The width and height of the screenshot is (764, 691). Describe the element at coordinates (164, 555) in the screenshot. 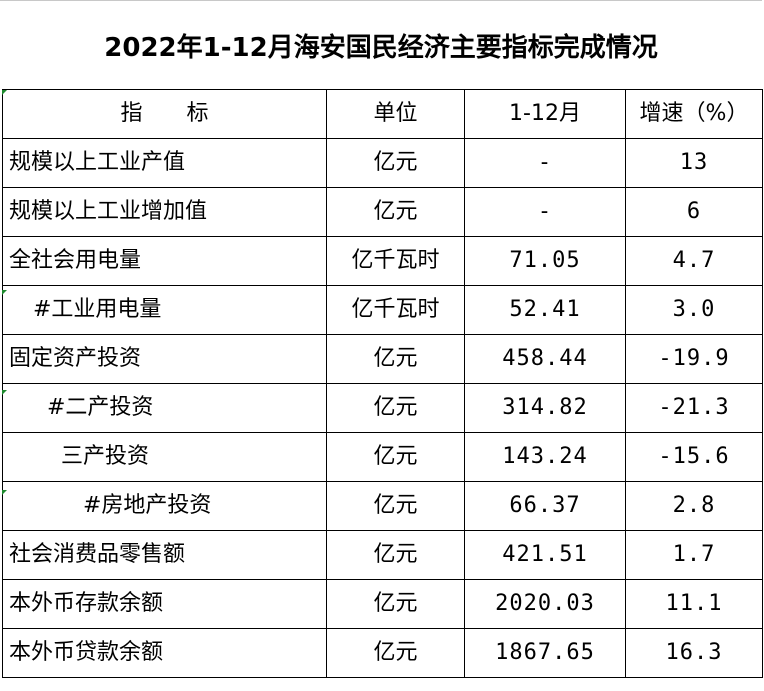

I see `indicator-name-cell: 社会消费品零售额` at that location.